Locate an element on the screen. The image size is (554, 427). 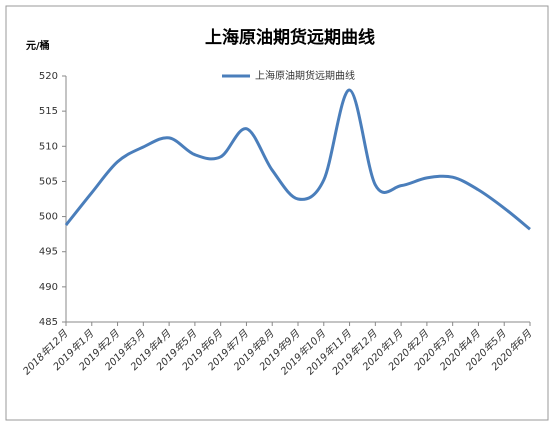
chart-title: 上海原油期货远期曲线 is located at coordinates (290, 37).